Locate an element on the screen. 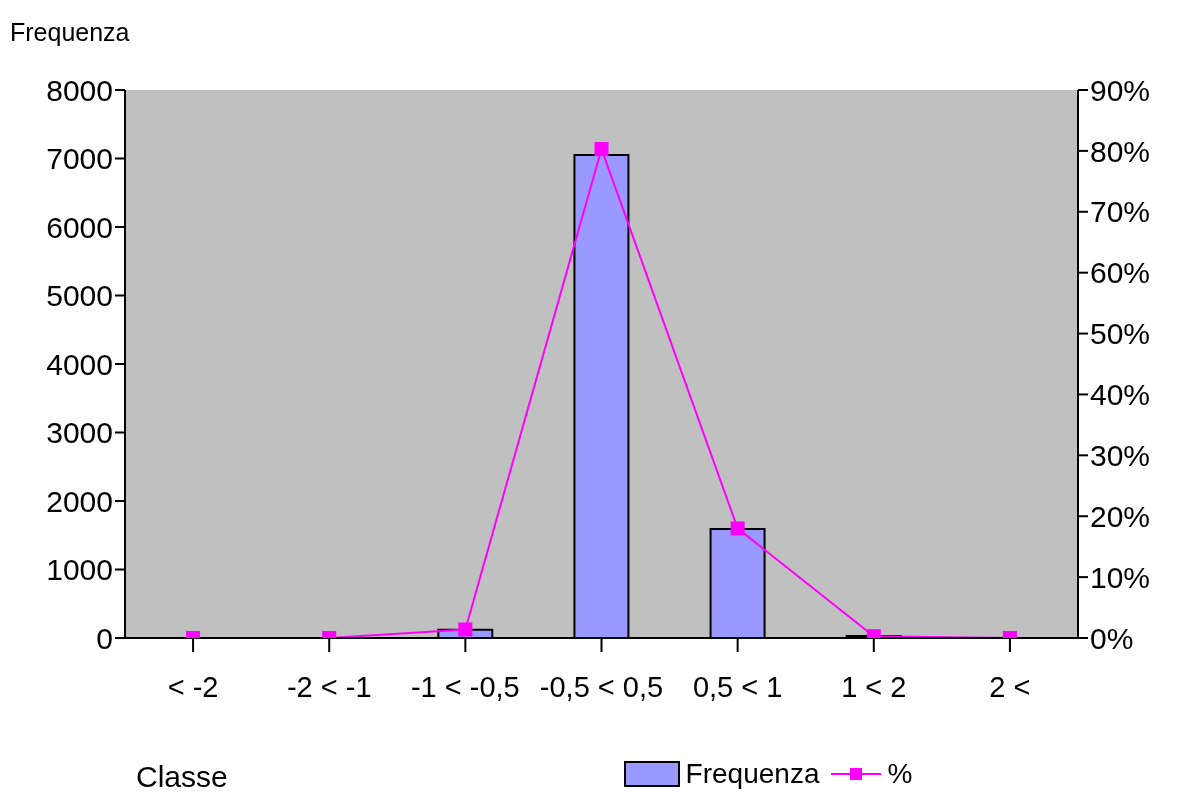 This screenshot has width=1184, height=798. x-tick-label: -2 < -1 is located at coordinates (329, 686).